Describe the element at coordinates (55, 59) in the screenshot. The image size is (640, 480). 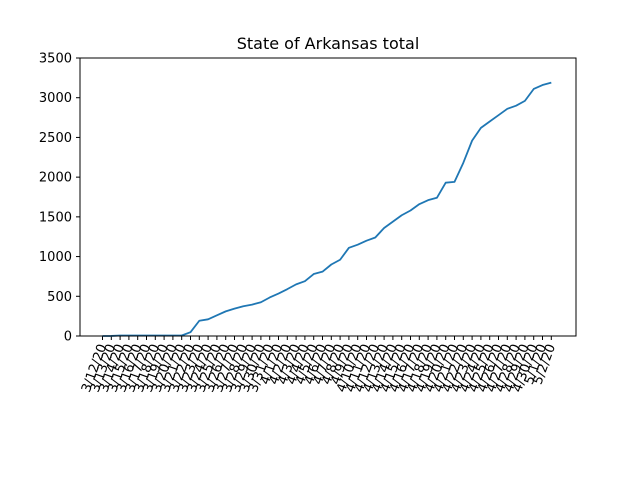
I see `y-tick-label: 3500` at that location.